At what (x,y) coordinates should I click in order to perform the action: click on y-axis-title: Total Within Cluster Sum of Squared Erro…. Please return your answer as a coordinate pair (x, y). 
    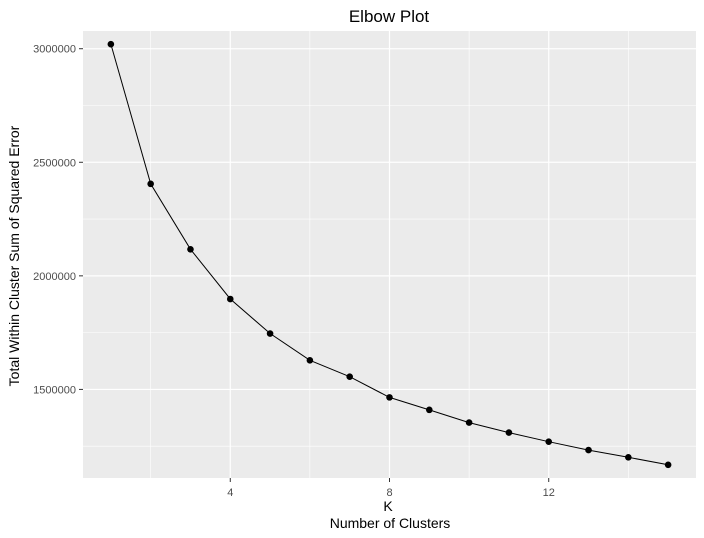
    Looking at the image, I should click on (14, 255).